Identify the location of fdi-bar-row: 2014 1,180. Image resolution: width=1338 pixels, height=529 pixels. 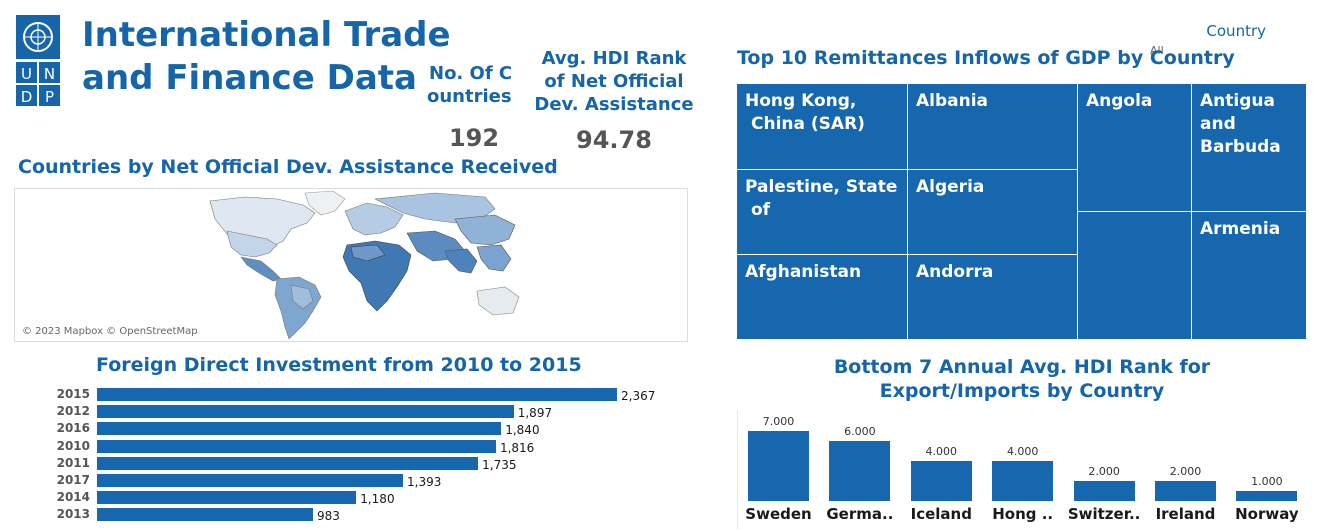
(345, 497).